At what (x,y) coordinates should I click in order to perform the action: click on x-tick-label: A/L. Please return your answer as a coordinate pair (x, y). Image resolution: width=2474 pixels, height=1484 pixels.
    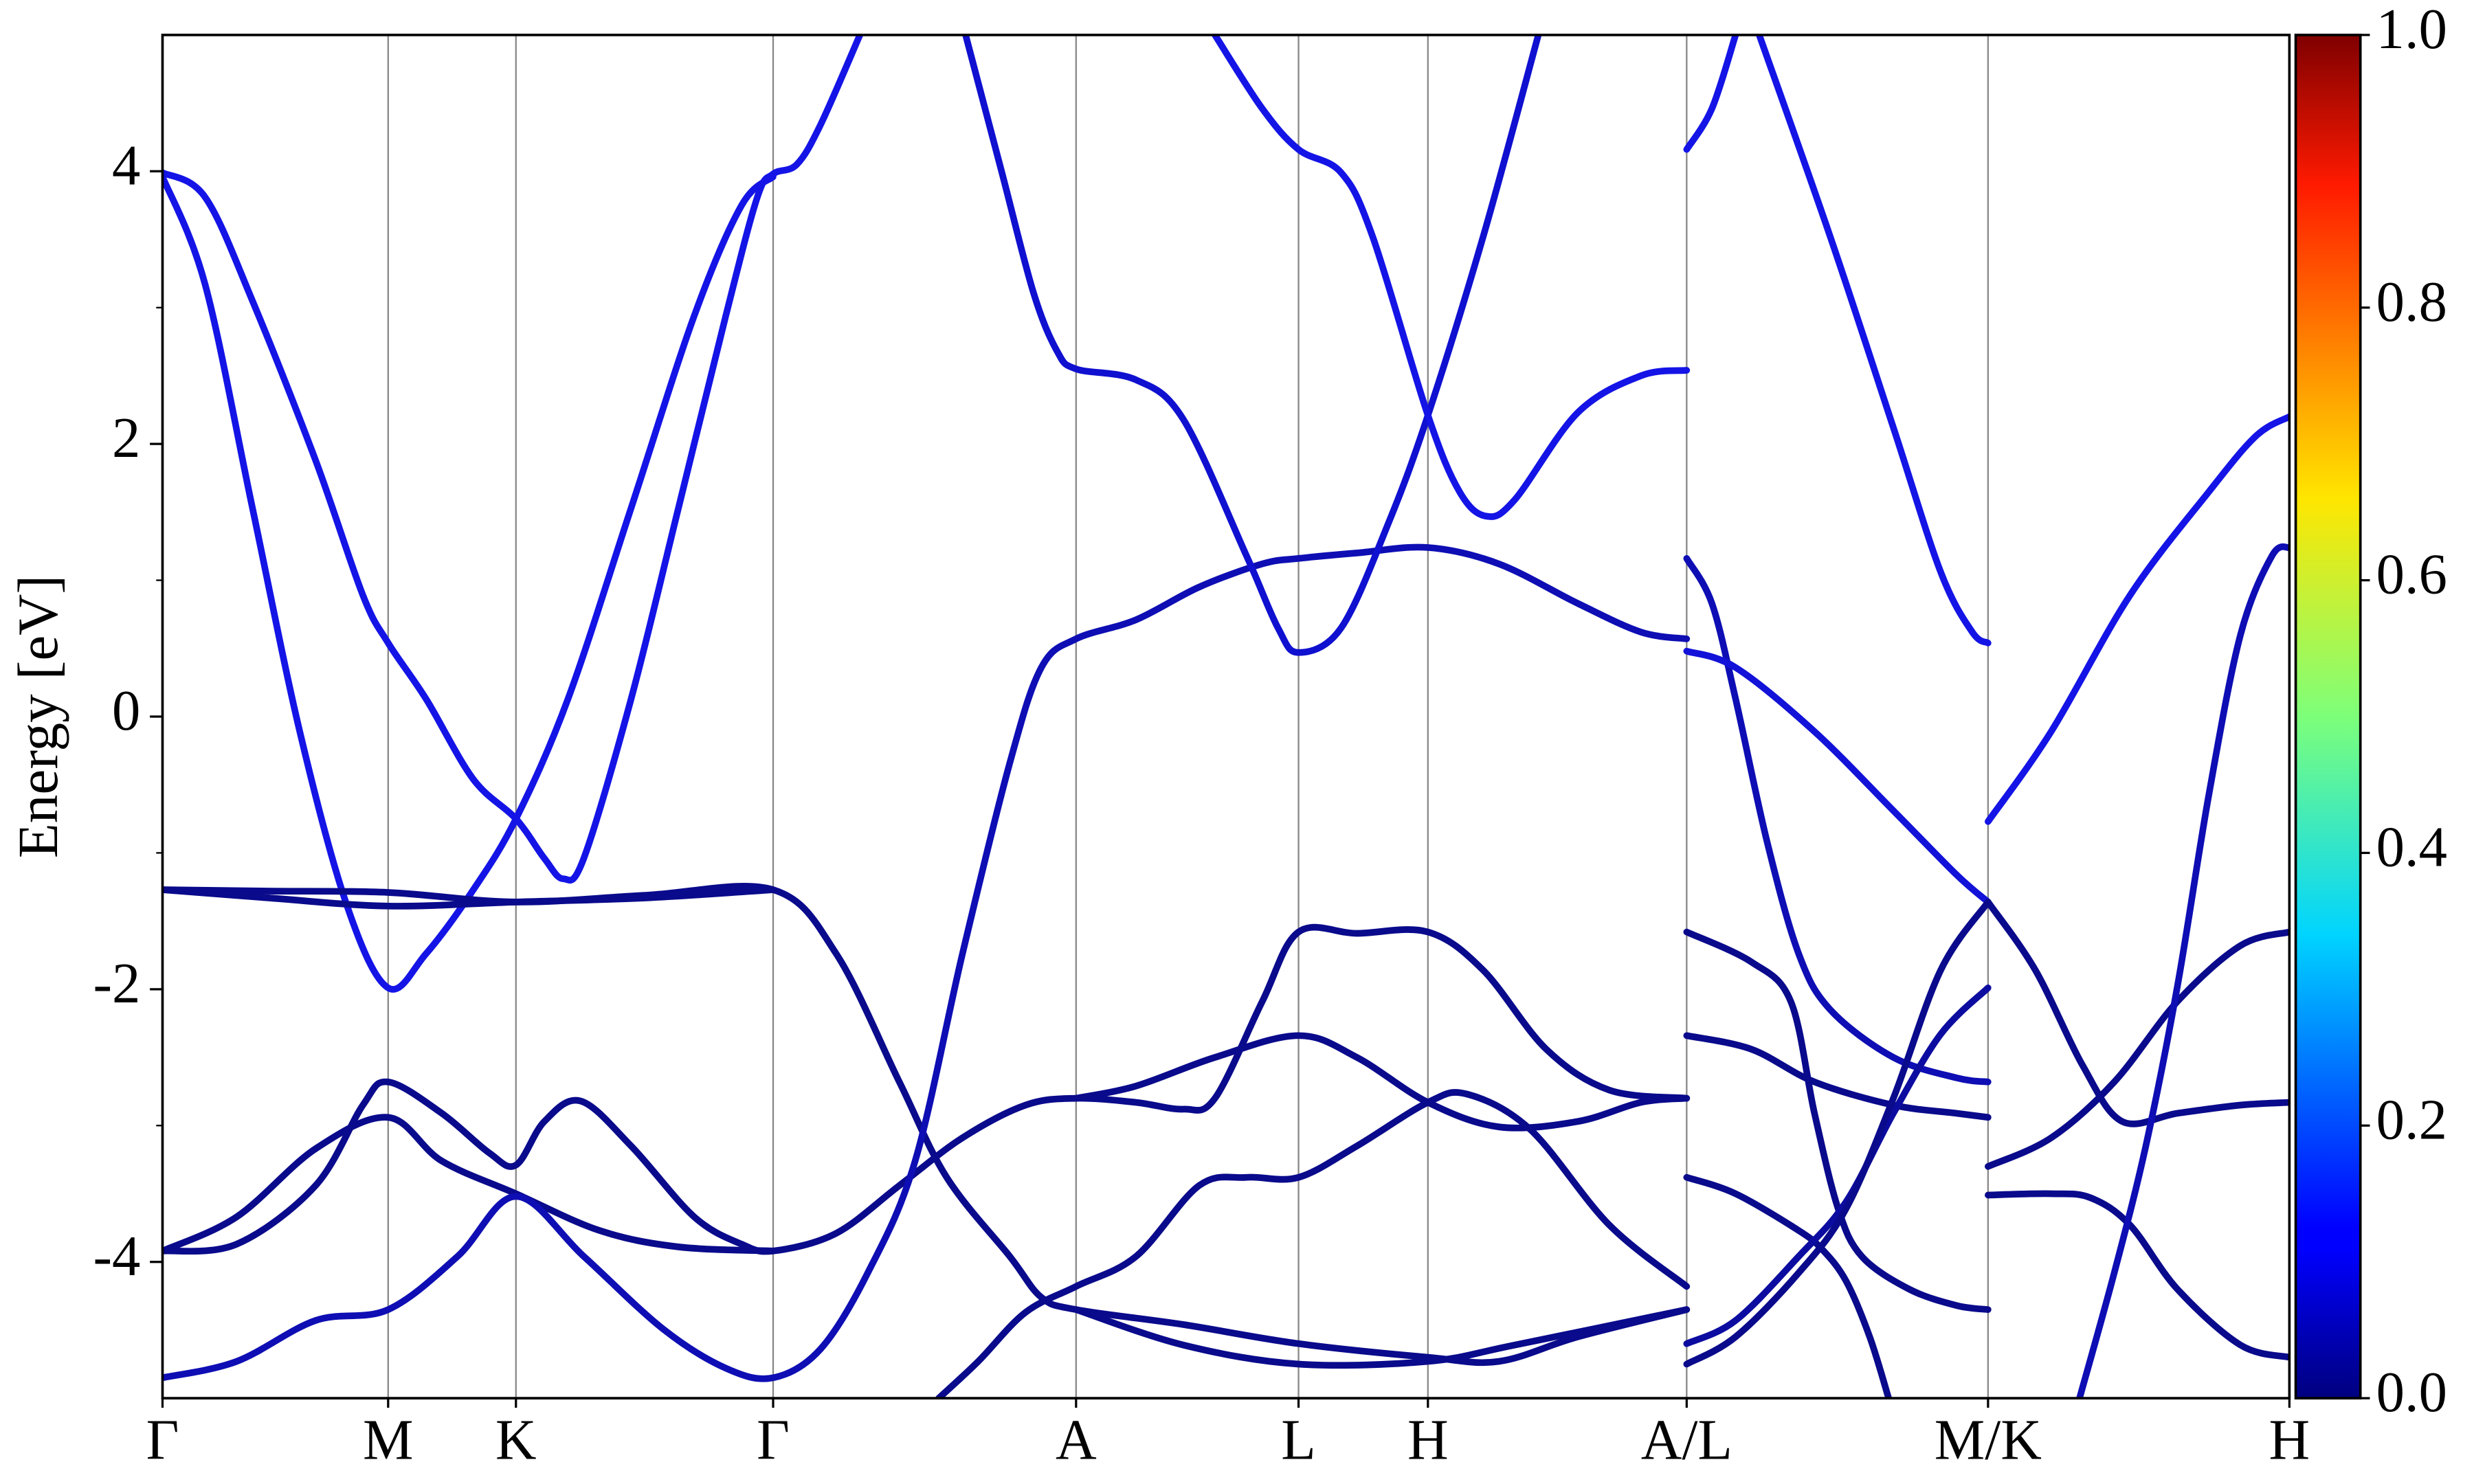
    Looking at the image, I should click on (1686, 1439).